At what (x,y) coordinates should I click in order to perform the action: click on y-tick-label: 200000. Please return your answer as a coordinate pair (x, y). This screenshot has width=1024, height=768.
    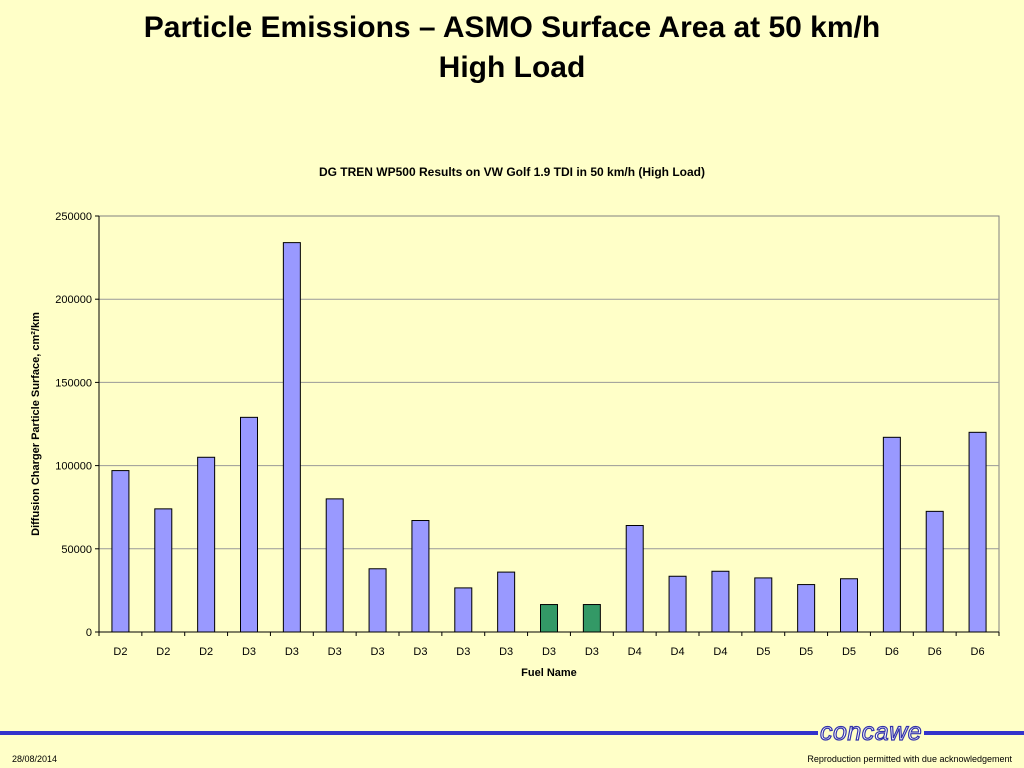
    Looking at the image, I should click on (73, 300).